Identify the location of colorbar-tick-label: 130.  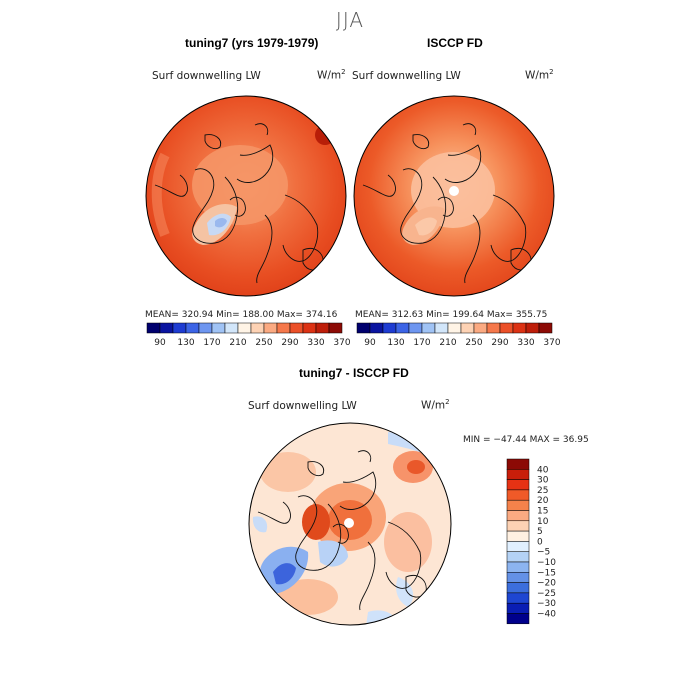
(185, 343).